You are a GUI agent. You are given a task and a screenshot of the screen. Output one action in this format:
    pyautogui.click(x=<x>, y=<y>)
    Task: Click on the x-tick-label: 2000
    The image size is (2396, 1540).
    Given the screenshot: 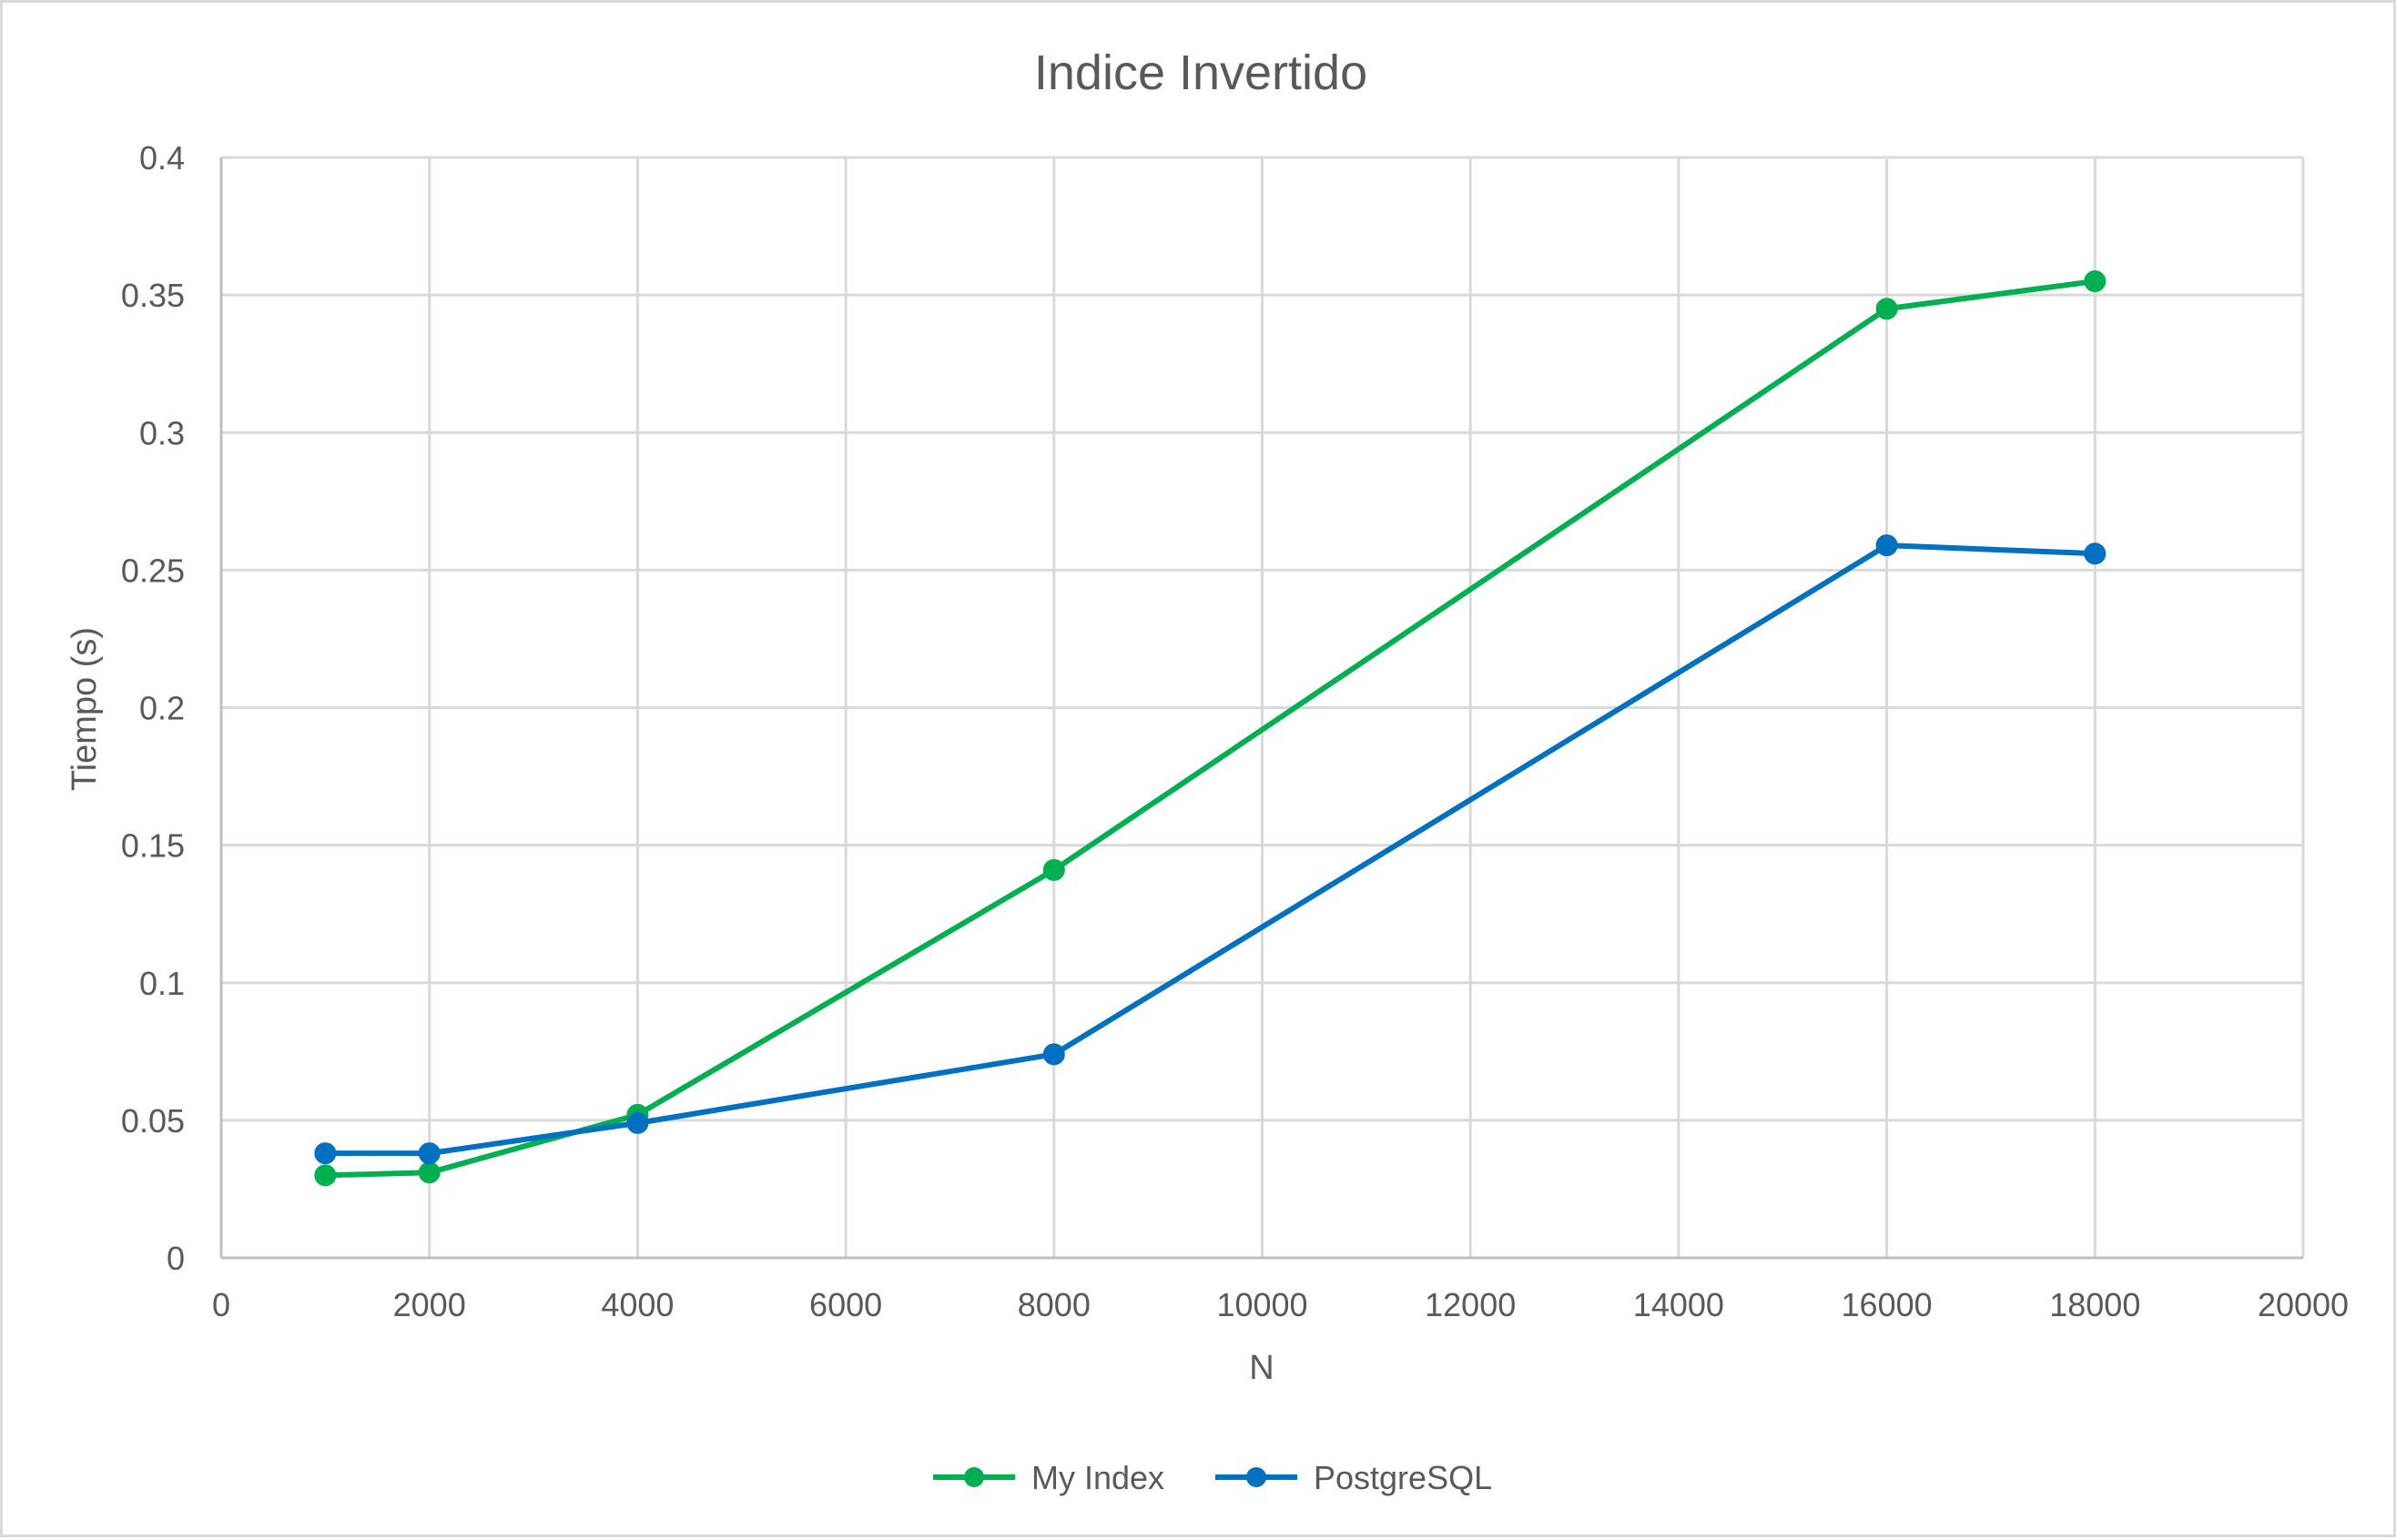 What is the action you would take?
    pyautogui.click(x=429, y=1304)
    